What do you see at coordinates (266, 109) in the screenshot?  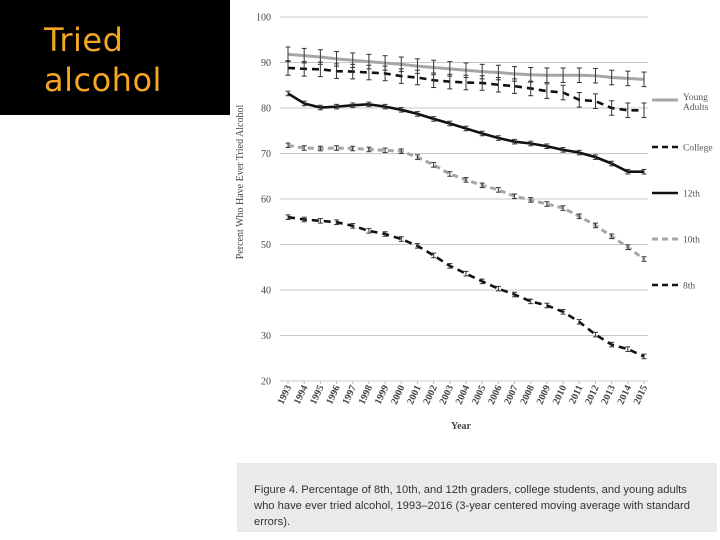 I see `y-tick-label: 80` at bounding box center [266, 109].